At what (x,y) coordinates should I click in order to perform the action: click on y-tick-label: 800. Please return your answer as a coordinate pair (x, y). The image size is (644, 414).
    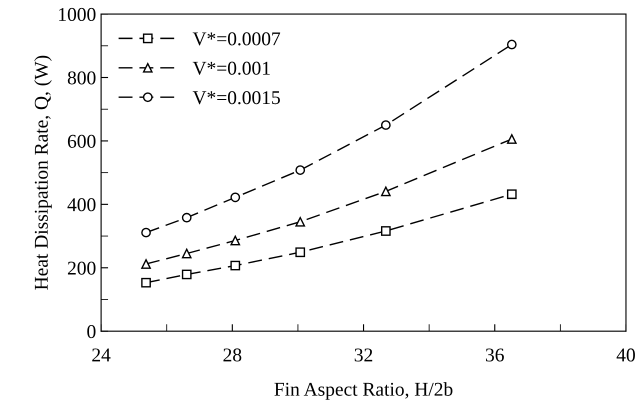
    Looking at the image, I should click on (82, 77).